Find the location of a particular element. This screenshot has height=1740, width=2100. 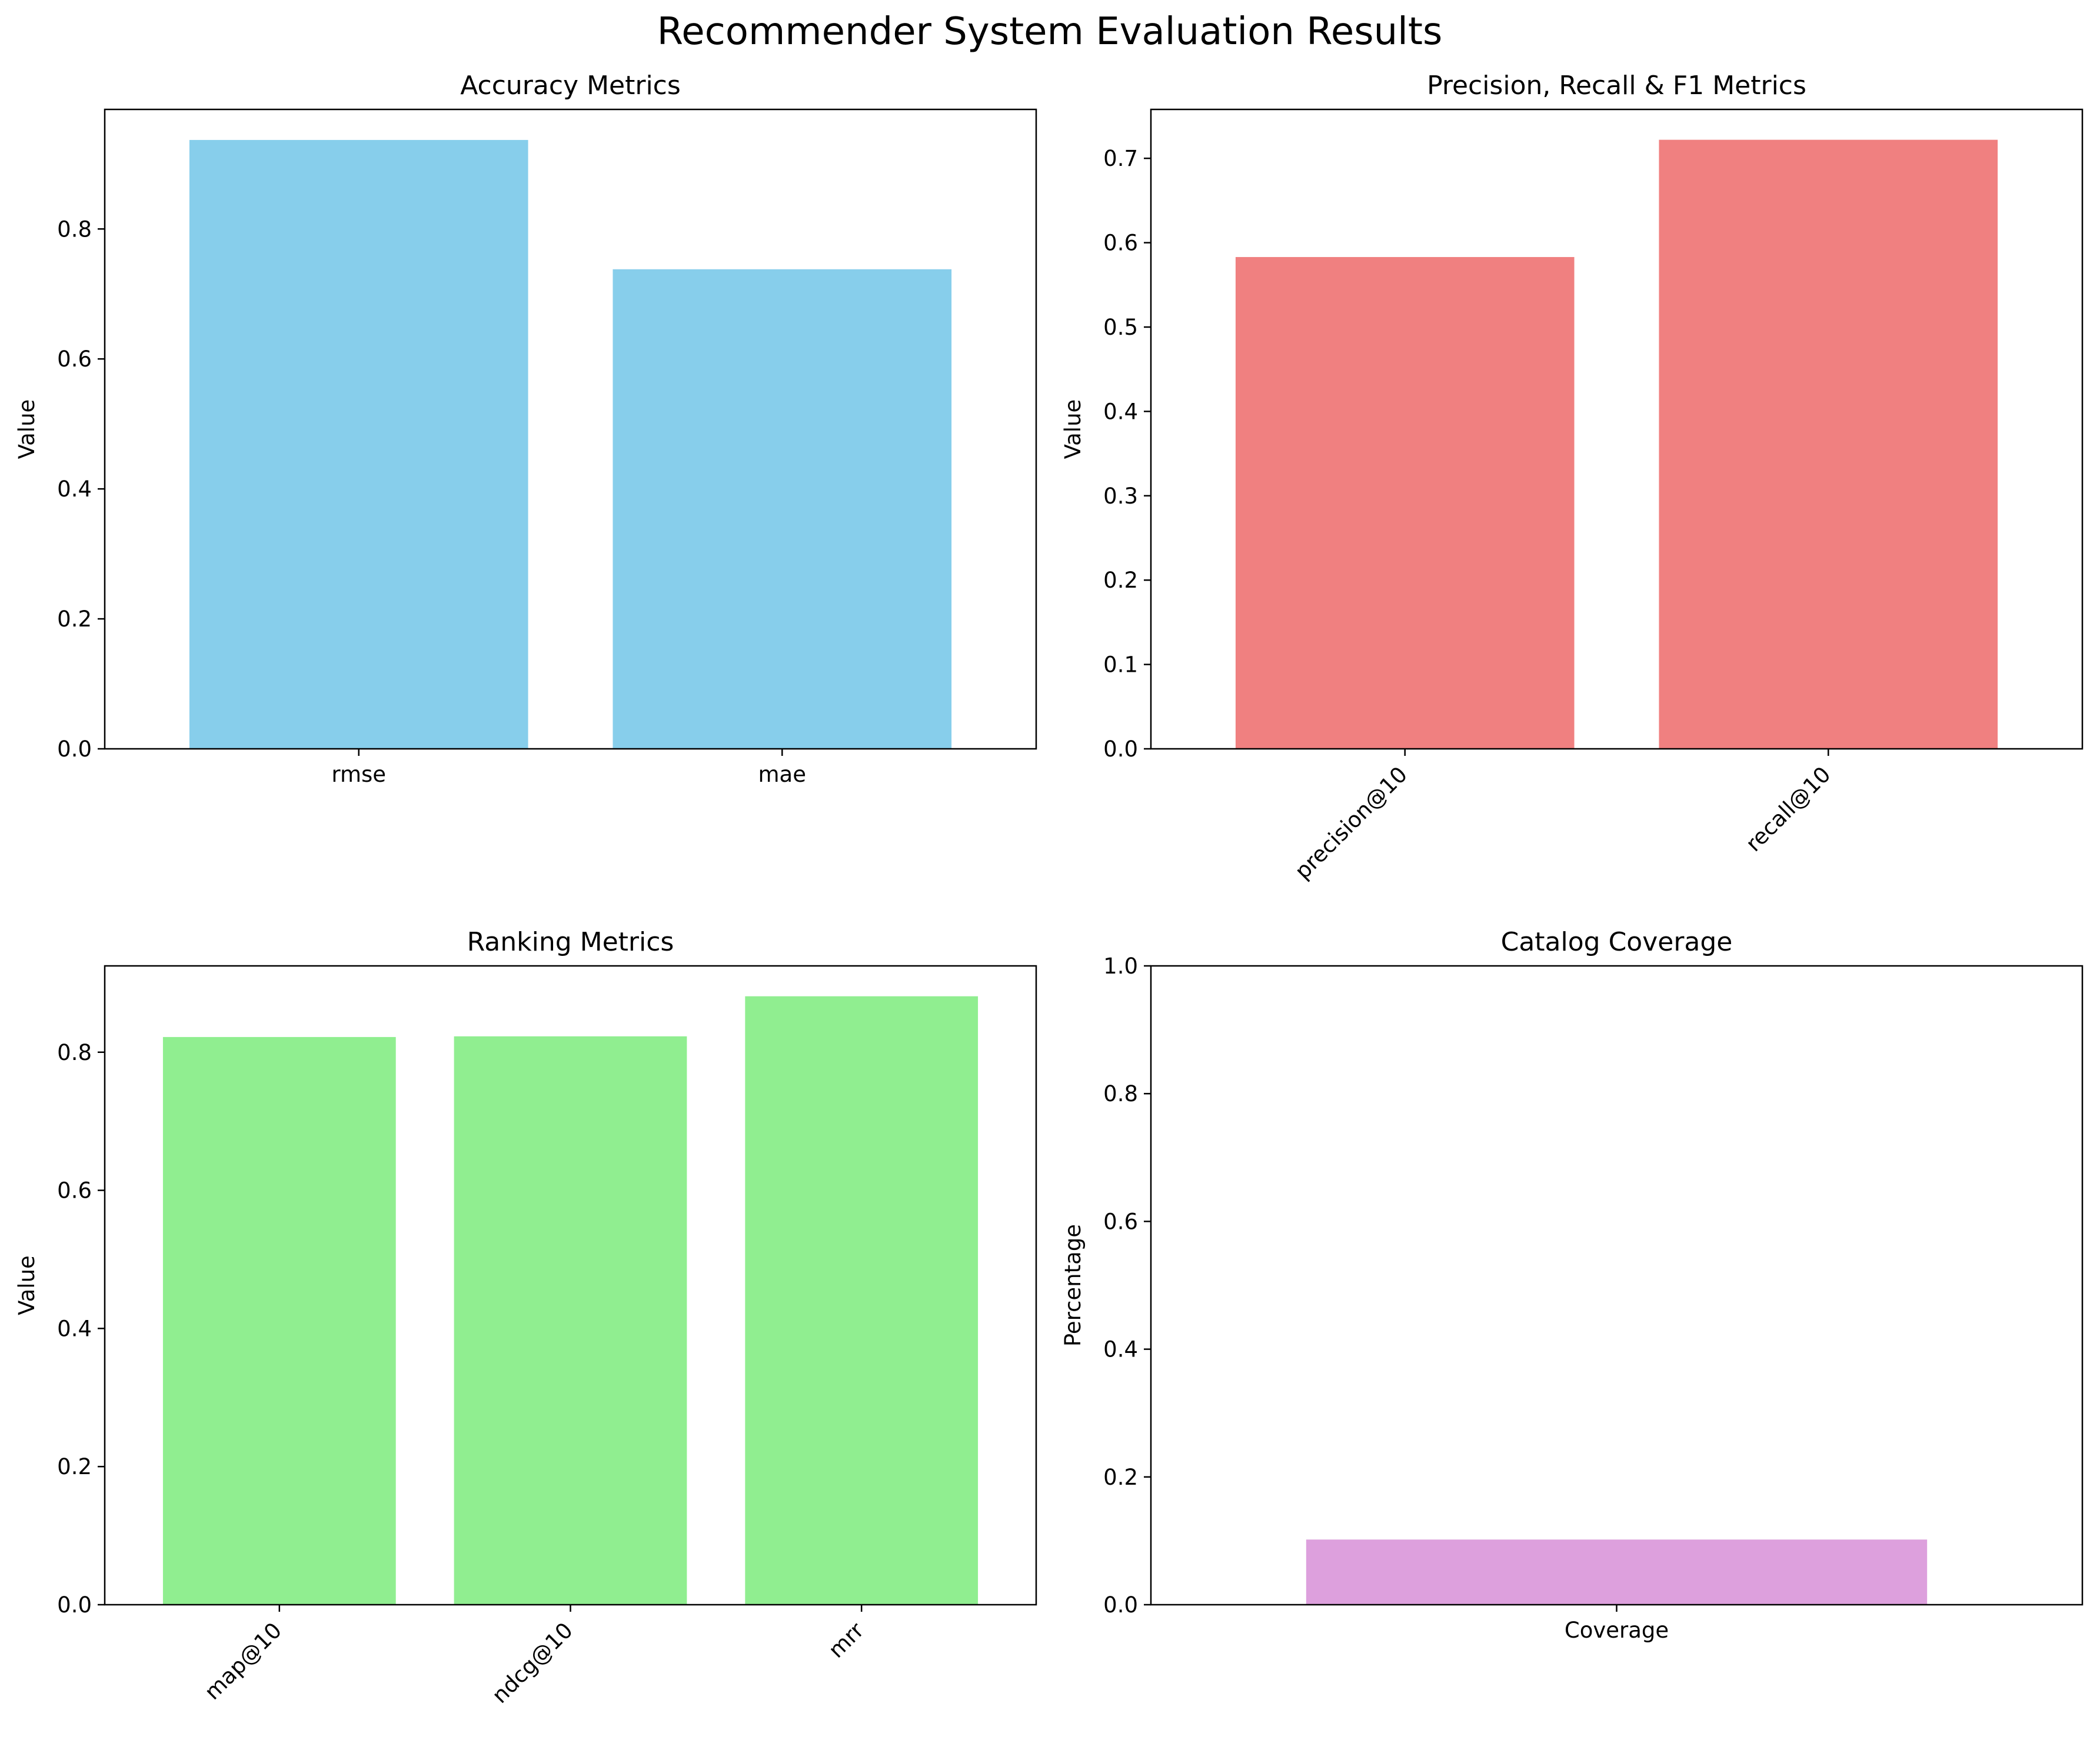

y-axis-label: Percentage is located at coordinates (1073, 1285).